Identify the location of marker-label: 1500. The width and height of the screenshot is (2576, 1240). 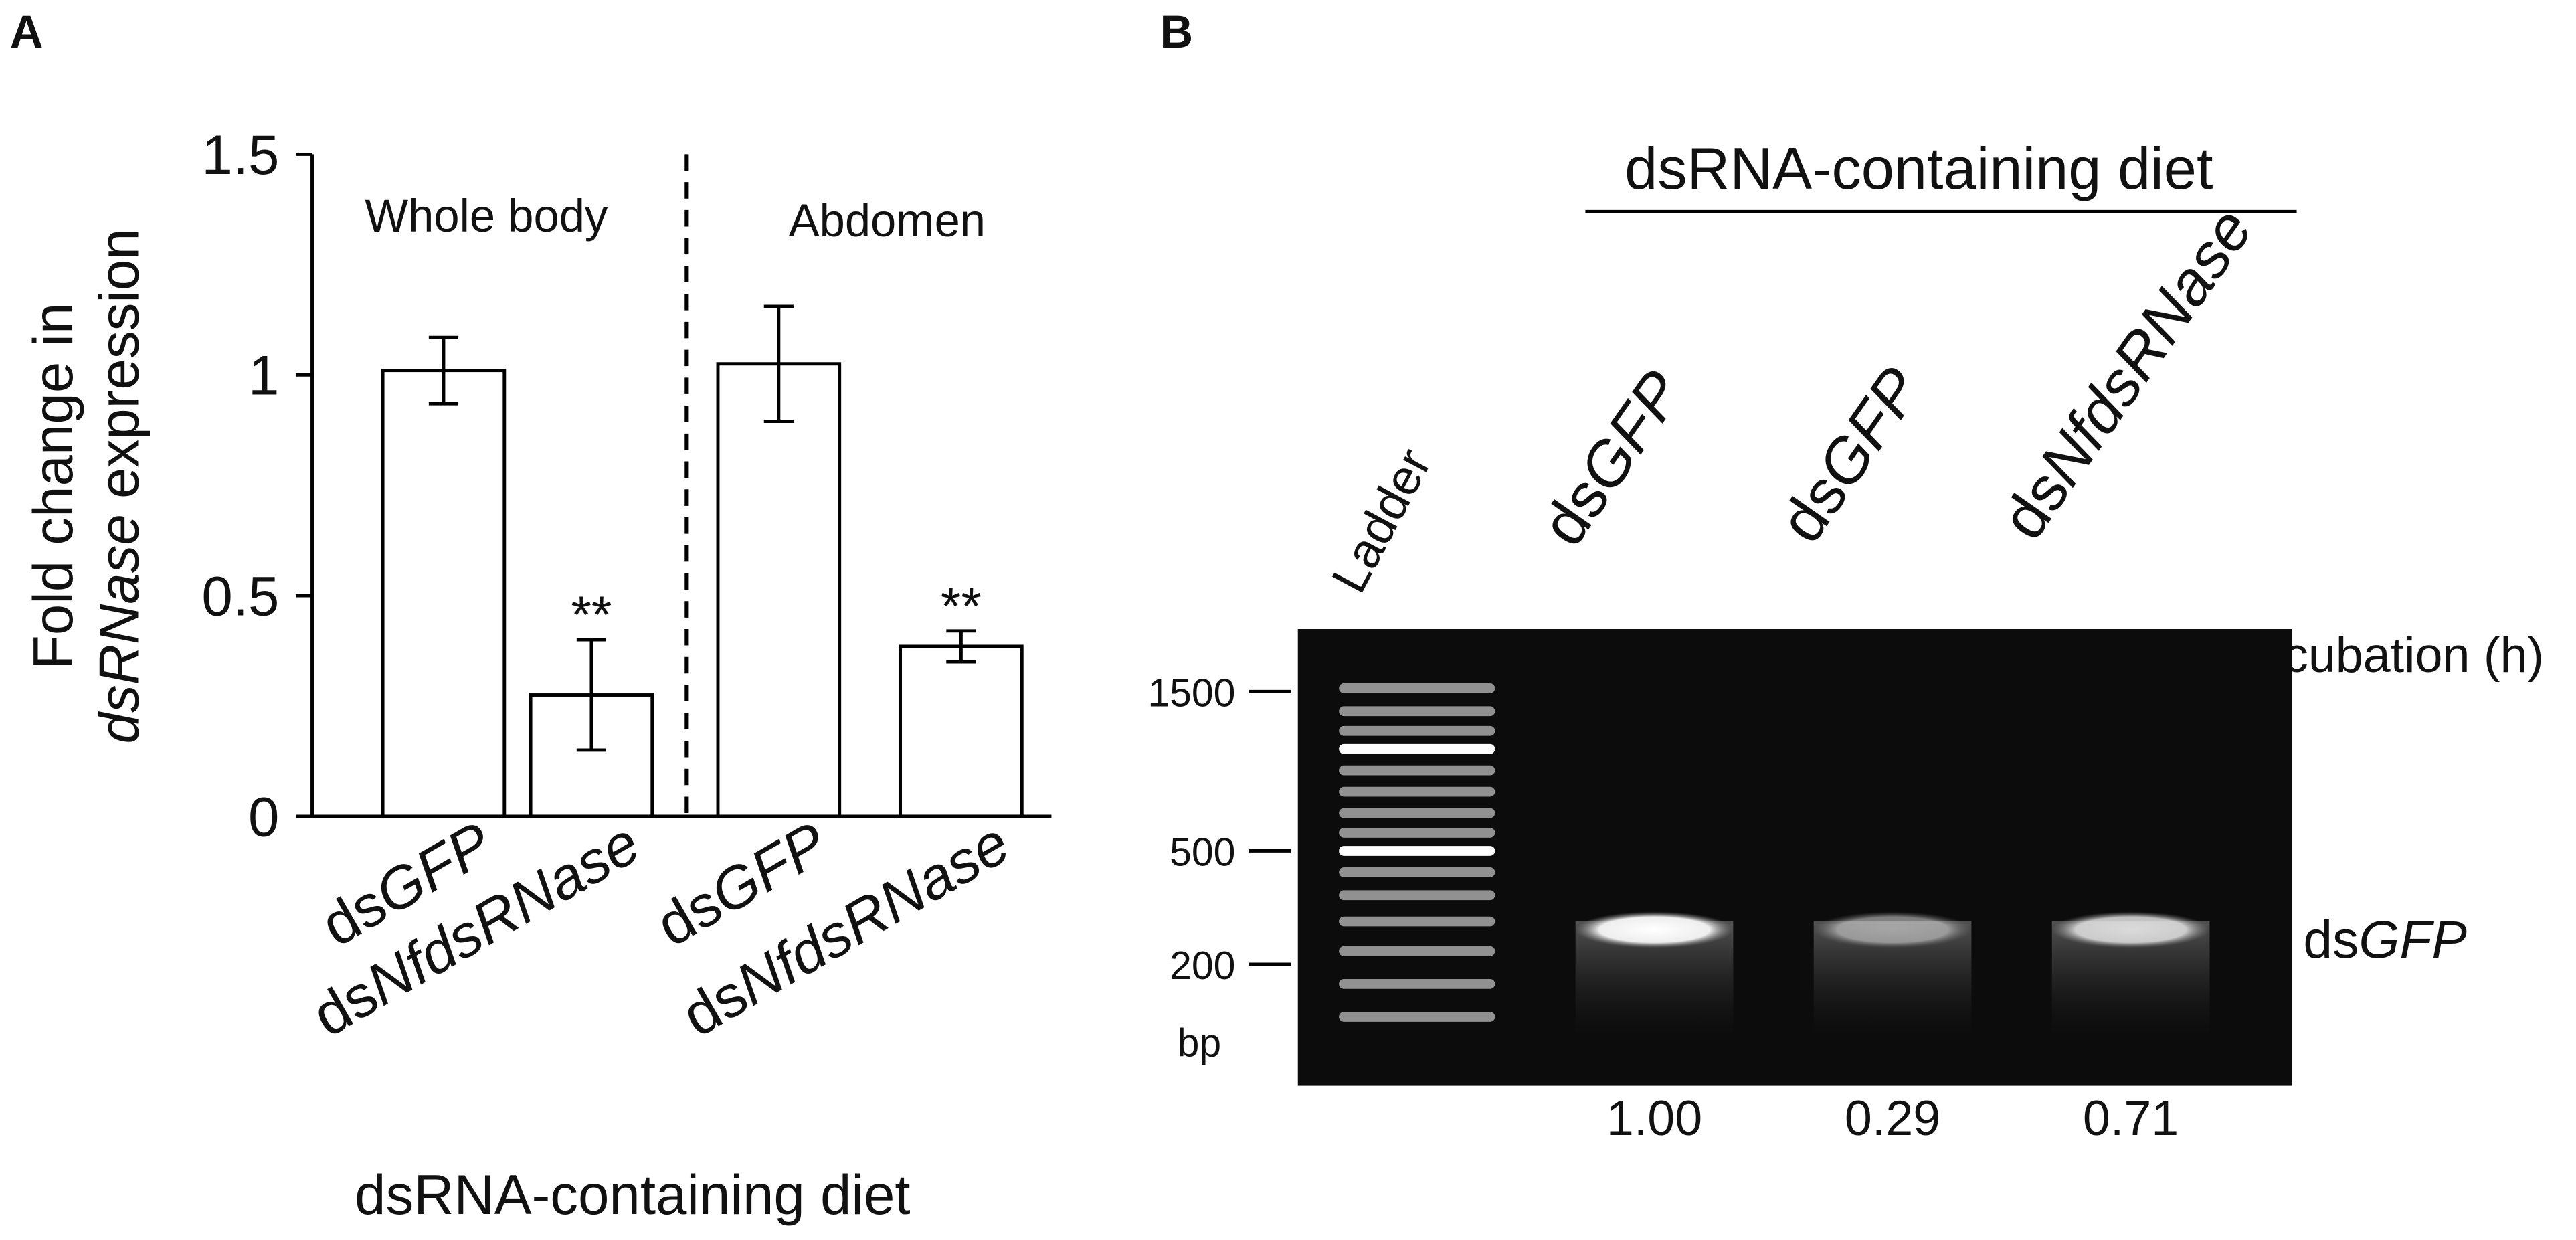
(1191, 693).